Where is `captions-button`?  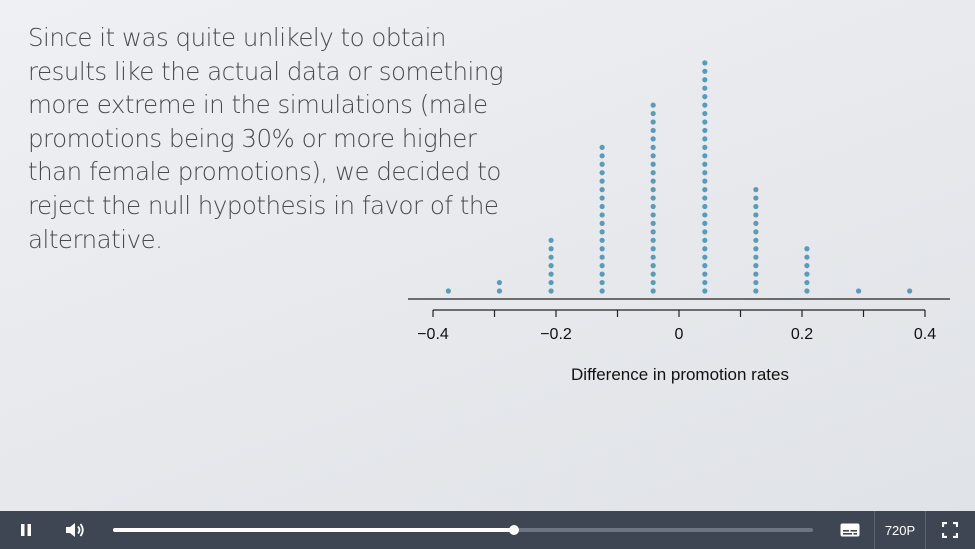 captions-button is located at coordinates (850, 530).